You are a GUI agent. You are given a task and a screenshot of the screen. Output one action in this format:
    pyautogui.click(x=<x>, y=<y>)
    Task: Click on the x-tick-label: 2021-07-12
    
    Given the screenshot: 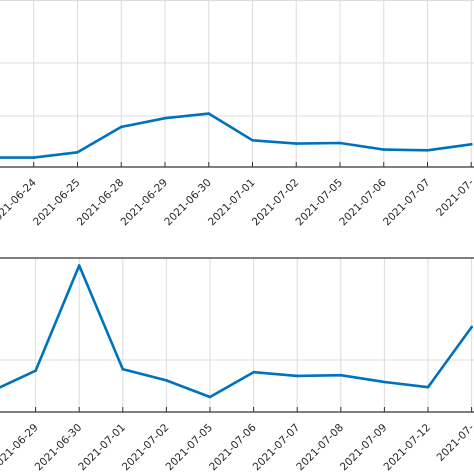 What is the action you would take?
    pyautogui.click(x=407, y=448)
    